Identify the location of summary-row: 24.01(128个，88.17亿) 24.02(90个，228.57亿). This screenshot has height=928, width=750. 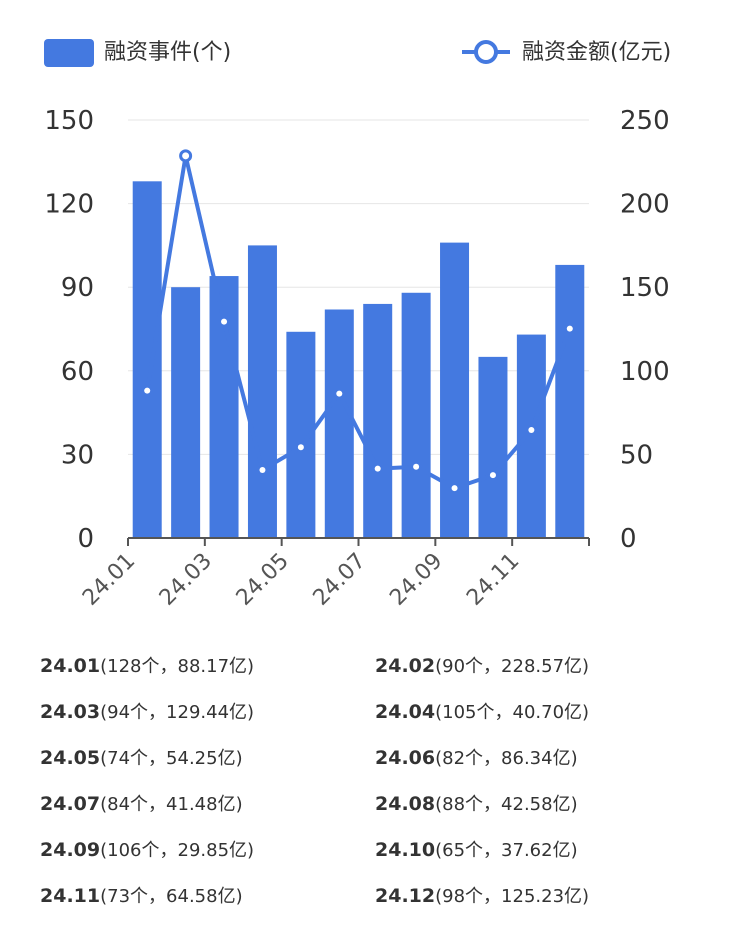
(380, 675).